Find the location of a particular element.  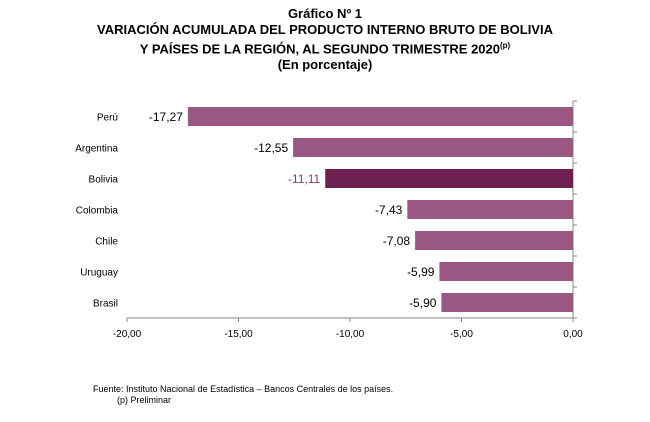

category-label: Uruguay is located at coordinates (99, 273).